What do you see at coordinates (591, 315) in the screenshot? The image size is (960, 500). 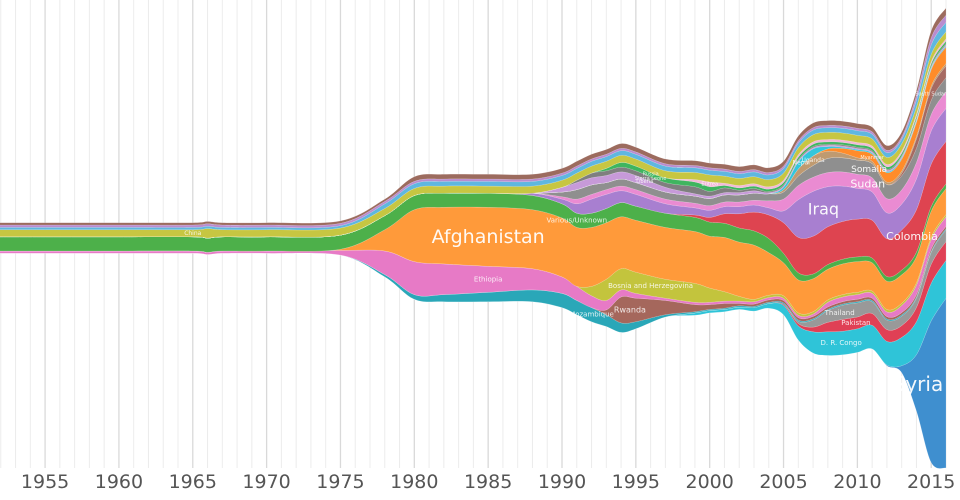 I see `stream-label-mozambique: Mozambique` at bounding box center [591, 315].